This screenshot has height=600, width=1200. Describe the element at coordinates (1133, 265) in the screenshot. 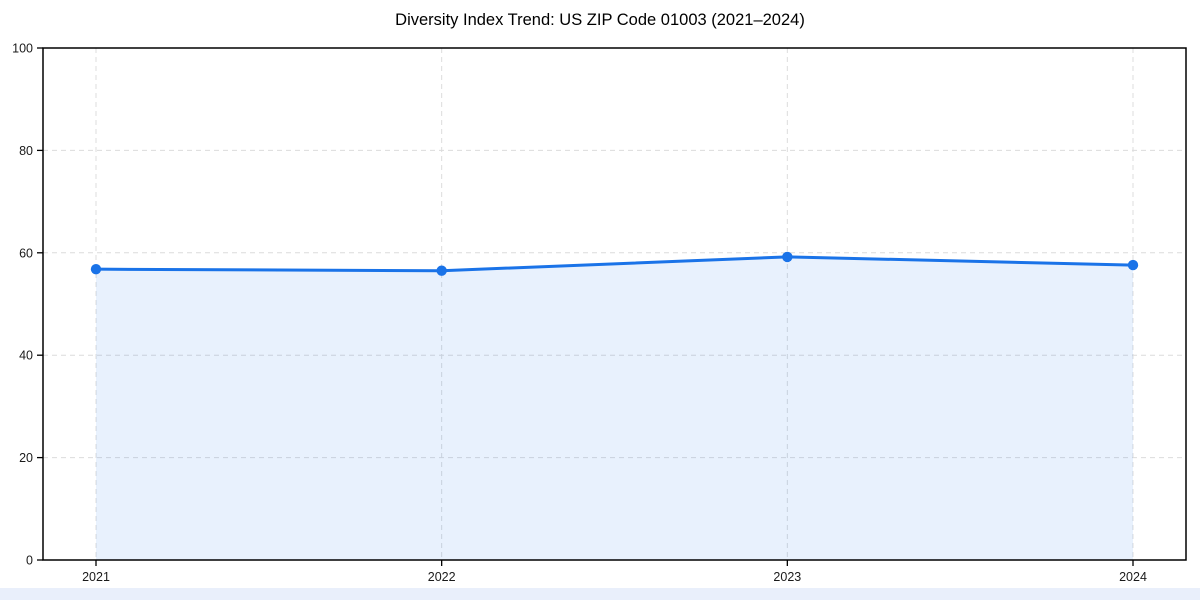

I see `data-point-2024` at that location.